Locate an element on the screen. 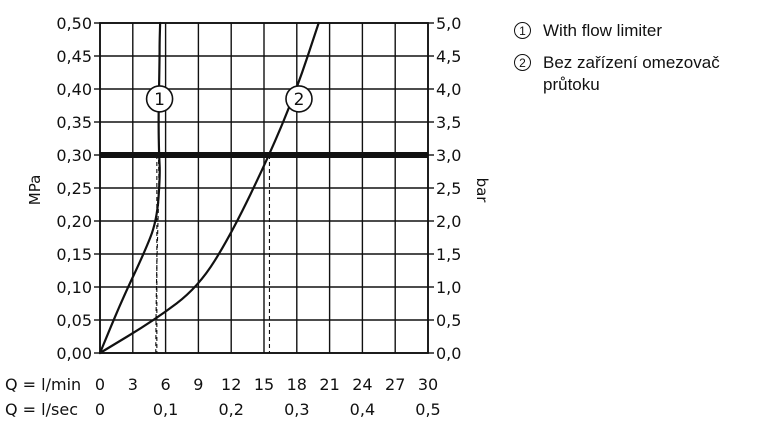  right-tick-label: 5,0 is located at coordinates (448, 23).